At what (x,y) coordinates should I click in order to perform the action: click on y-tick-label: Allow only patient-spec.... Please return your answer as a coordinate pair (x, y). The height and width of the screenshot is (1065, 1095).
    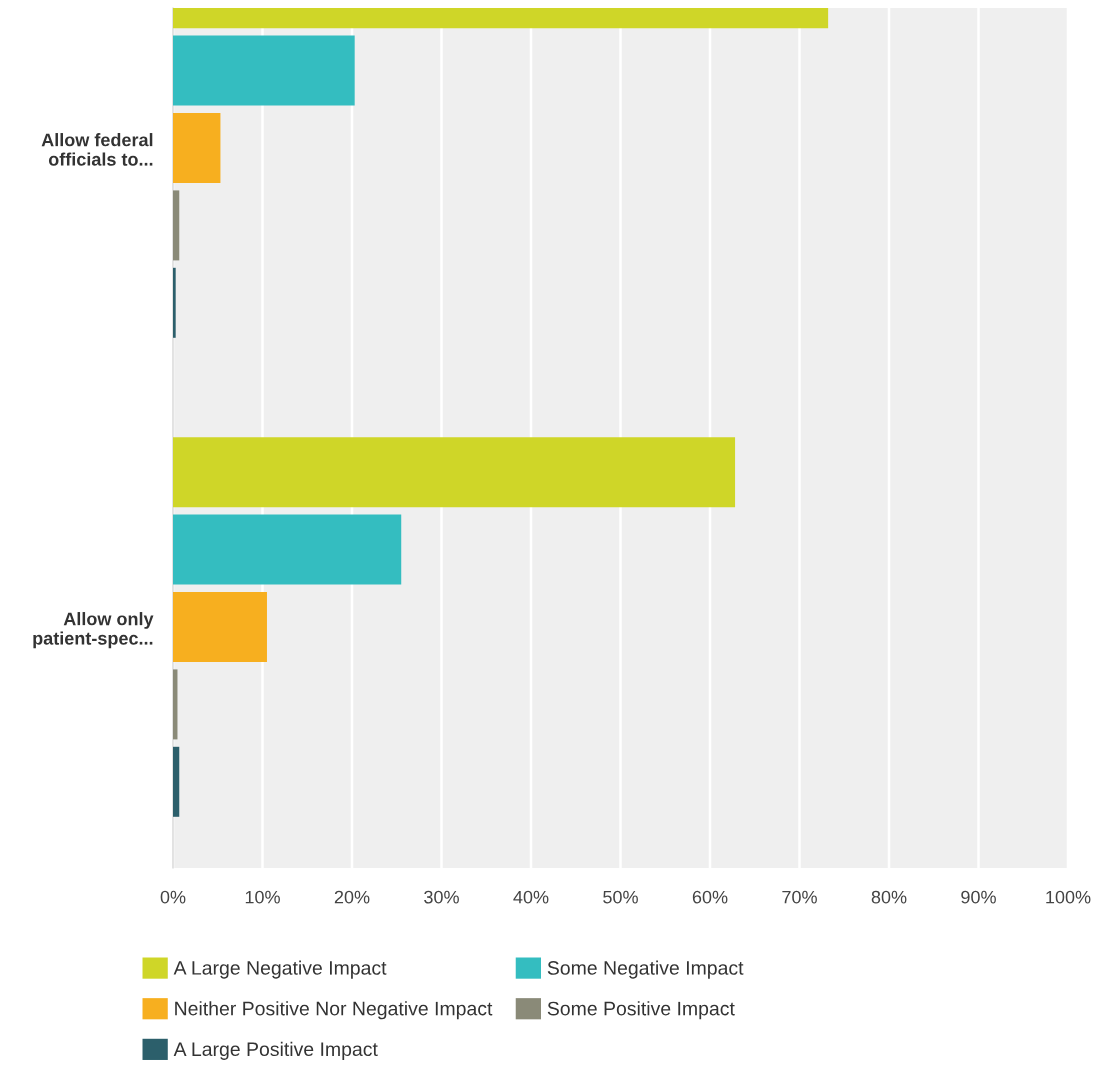
    Looking at the image, I should click on (93, 630).